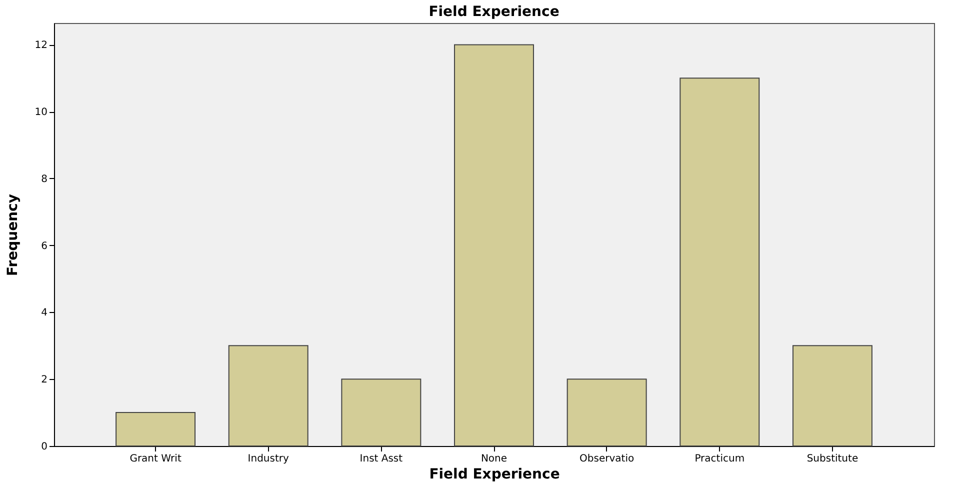 The height and width of the screenshot is (504, 971). What do you see at coordinates (832, 459) in the screenshot?
I see `x-tick-label: Substitute` at bounding box center [832, 459].